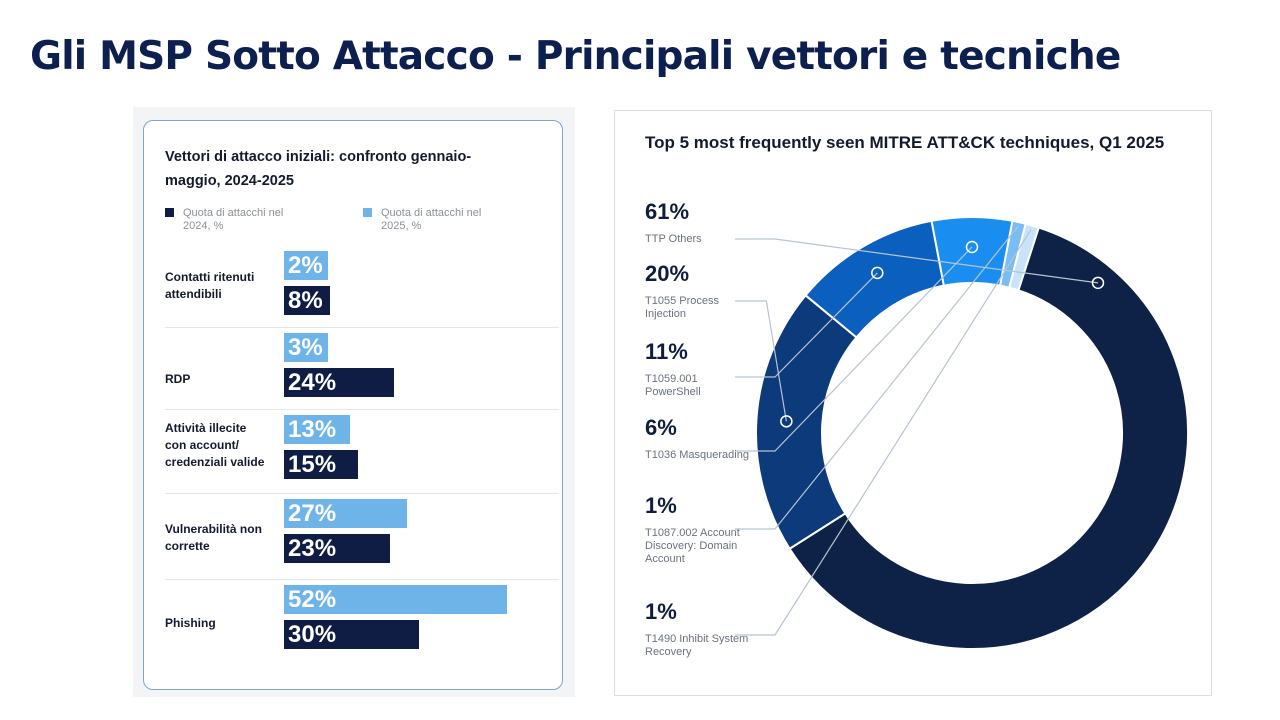  Describe the element at coordinates (307, 300) in the screenshot. I see `bar-2024: 8%` at that location.